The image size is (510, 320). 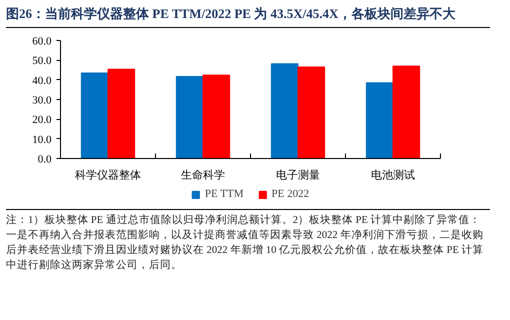 What do you see at coordinates (203, 175) in the screenshot?
I see `x-tick-label: 生命科学` at bounding box center [203, 175].